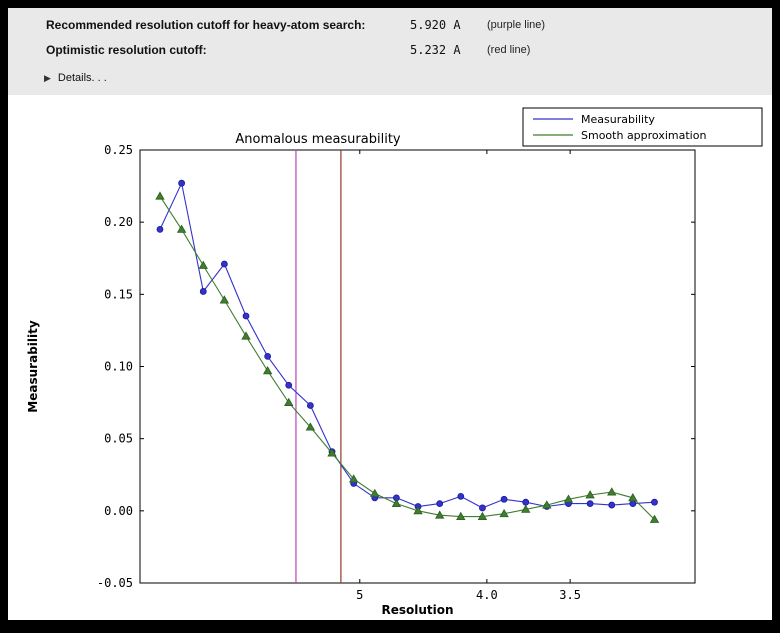 Image resolution: width=780 pixels, height=633 pixels. Describe the element at coordinates (318, 139) in the screenshot. I see `chart-title: Anomalous measurability` at that location.